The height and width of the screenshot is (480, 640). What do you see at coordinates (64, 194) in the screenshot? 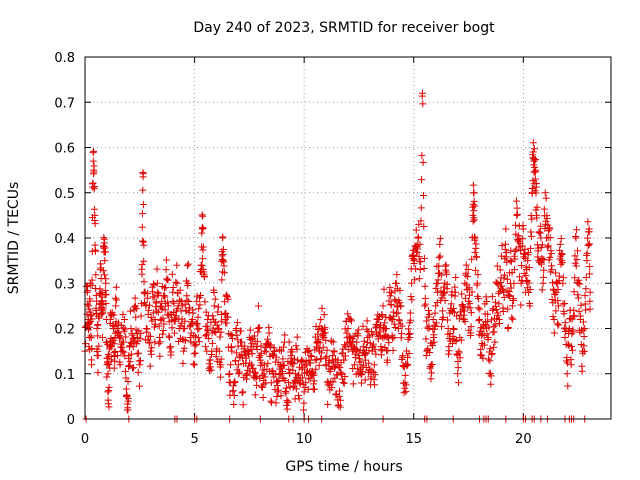
I see `y-tick-label: 0.5` at bounding box center [64, 194].